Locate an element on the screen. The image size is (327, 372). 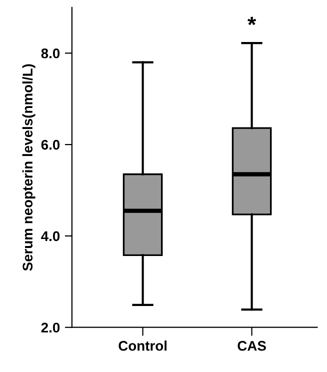
y-tick-label: 4.0 is located at coordinates (50, 236).